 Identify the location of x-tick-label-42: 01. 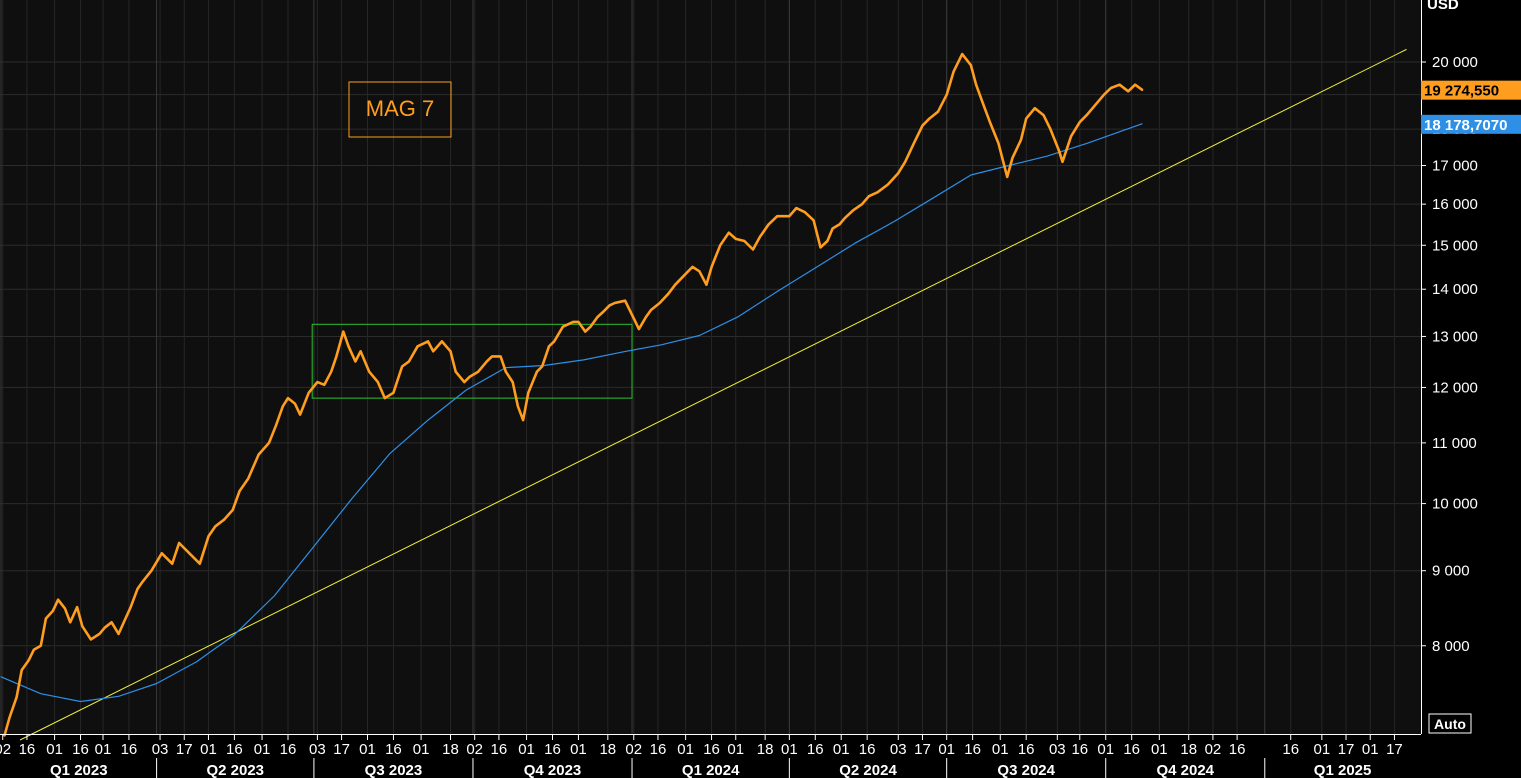
(1105, 749).